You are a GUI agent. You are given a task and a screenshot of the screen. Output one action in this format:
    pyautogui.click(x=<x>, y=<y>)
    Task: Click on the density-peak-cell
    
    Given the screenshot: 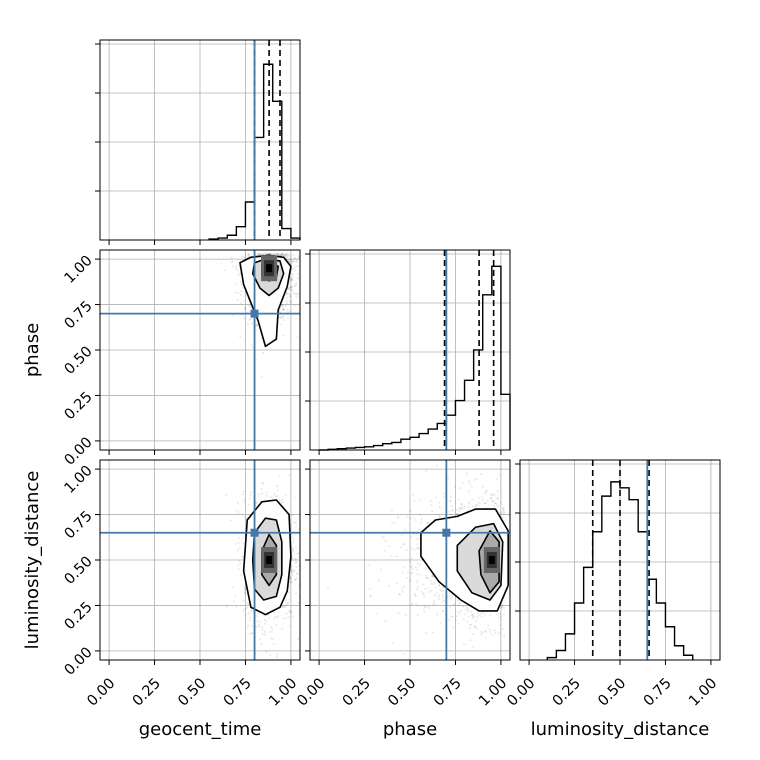 What is the action you would take?
    pyautogui.click(x=269, y=560)
    